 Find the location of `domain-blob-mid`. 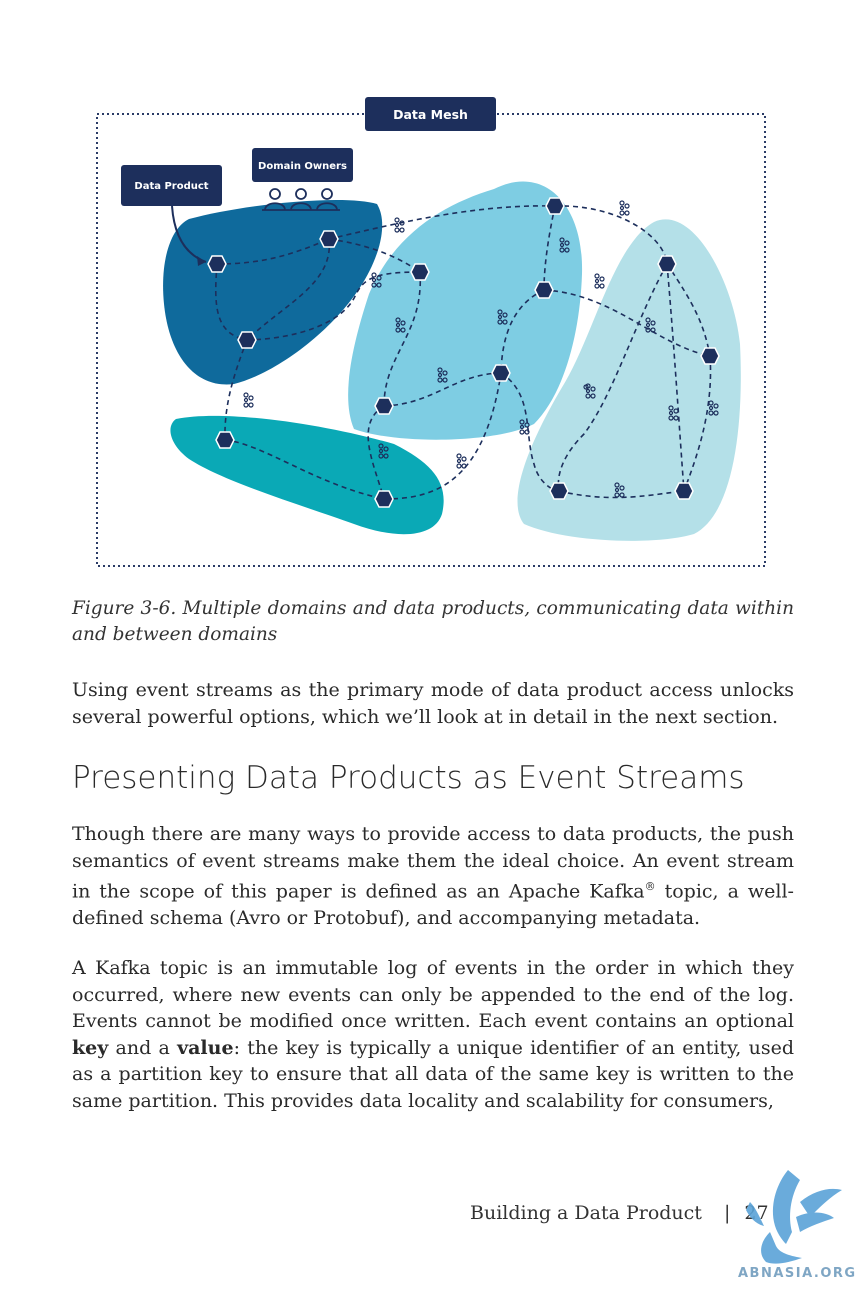

domain-blob-mid is located at coordinates (465, 310).